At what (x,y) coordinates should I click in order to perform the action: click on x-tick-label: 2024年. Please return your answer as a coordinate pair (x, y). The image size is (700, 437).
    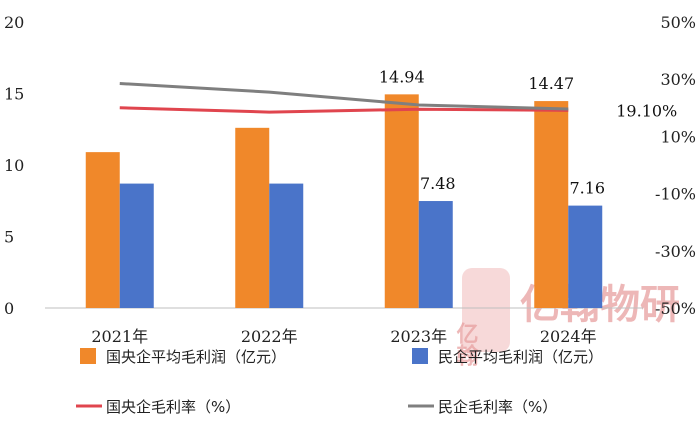
    Looking at the image, I should click on (568, 336).